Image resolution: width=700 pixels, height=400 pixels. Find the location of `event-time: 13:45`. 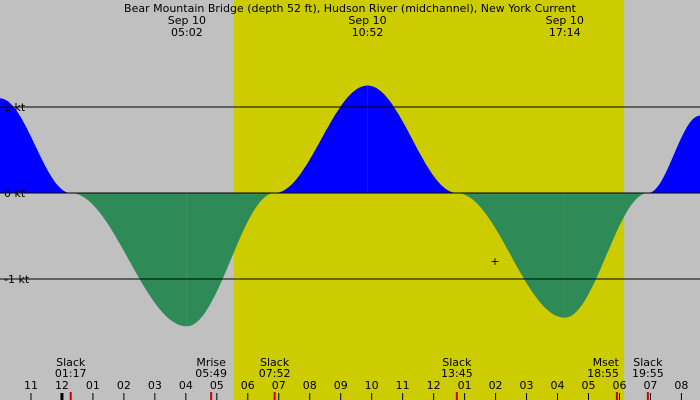

event-time: 13:45 is located at coordinates (457, 373).